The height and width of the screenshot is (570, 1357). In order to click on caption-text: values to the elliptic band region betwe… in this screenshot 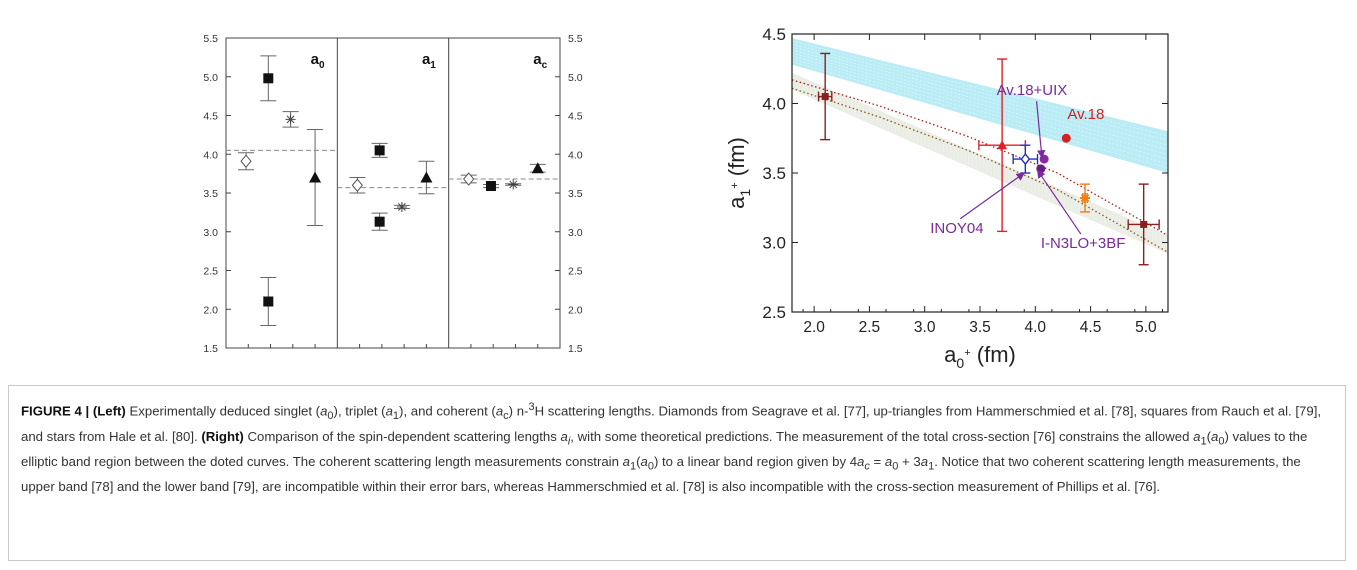, I will do `click(664, 448)`.